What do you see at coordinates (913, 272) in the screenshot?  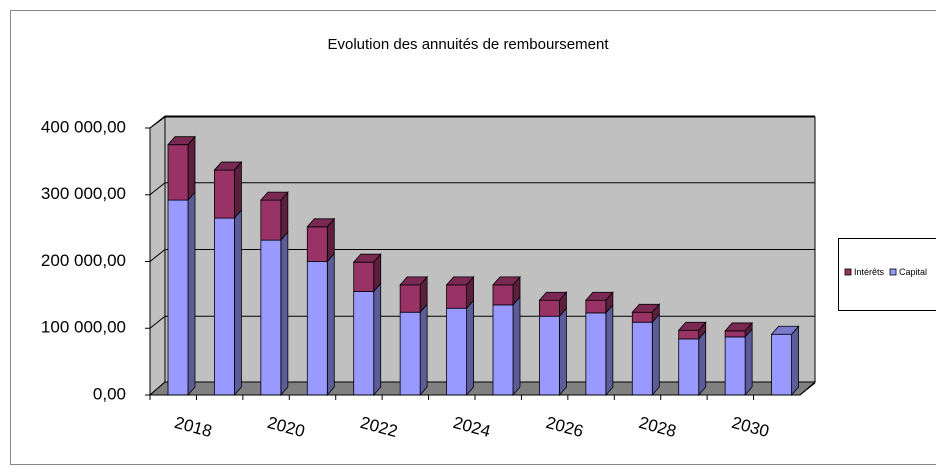 I see `legend-label: Capital` at bounding box center [913, 272].